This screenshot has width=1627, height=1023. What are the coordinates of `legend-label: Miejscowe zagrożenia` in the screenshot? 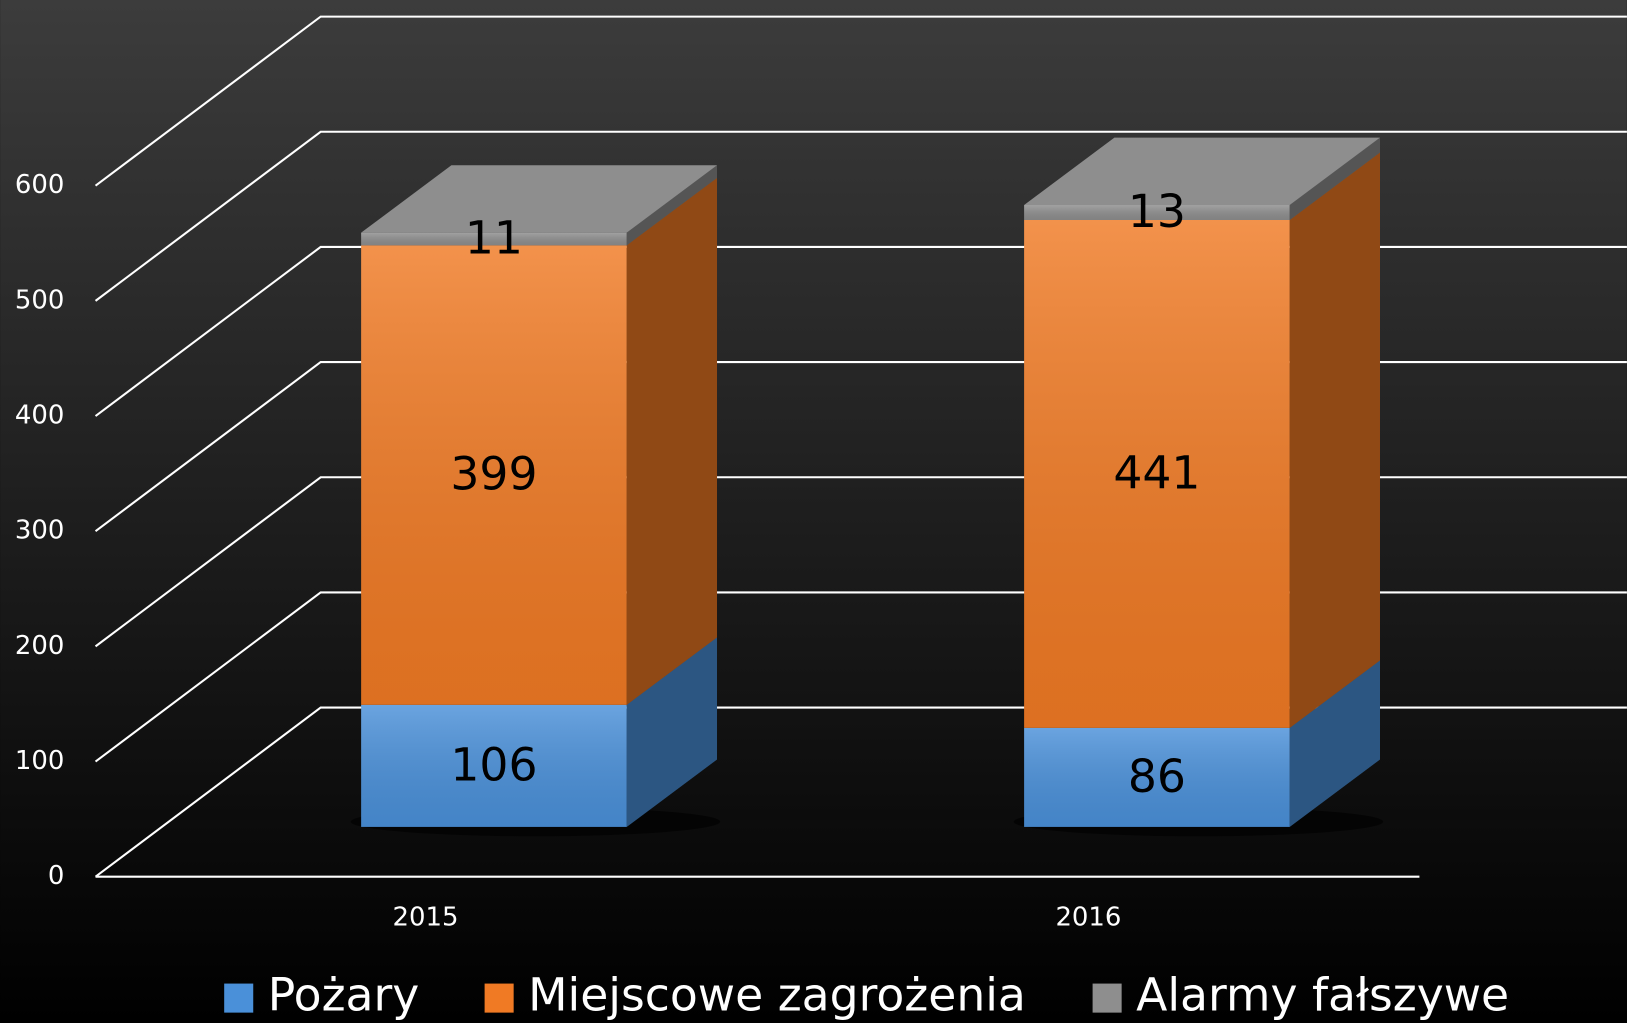 It's located at (777, 995).